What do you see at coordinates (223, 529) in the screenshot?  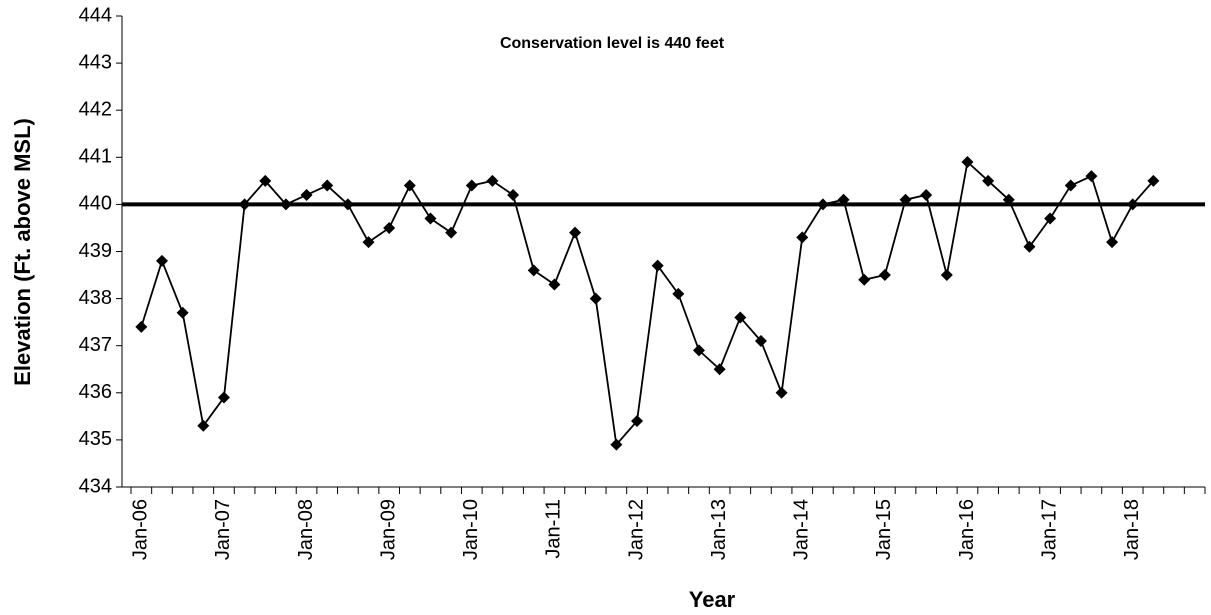 I see `x-tick-label: Jan-07` at bounding box center [223, 529].